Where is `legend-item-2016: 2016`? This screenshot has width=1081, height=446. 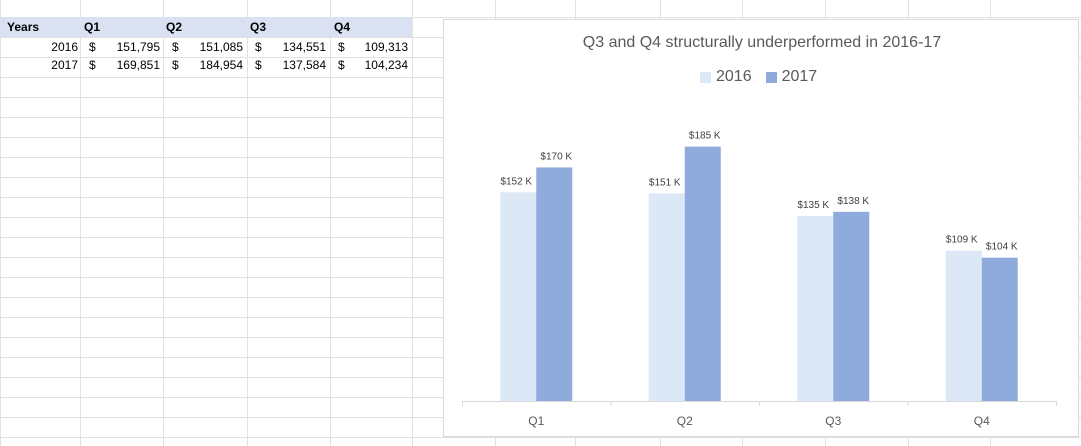 legend-item-2016: 2016 is located at coordinates (726, 77).